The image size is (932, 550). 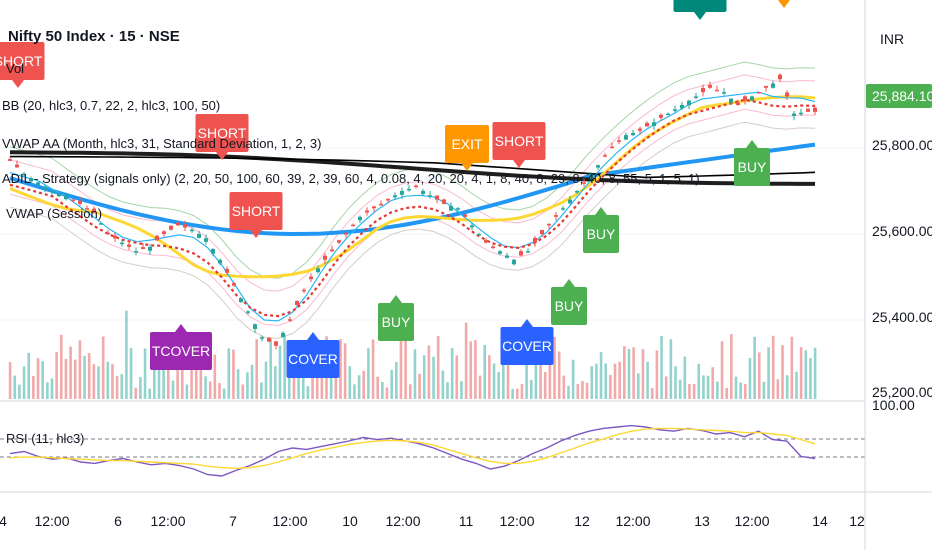 I want to click on time-tick: 13, so click(x=702, y=521).